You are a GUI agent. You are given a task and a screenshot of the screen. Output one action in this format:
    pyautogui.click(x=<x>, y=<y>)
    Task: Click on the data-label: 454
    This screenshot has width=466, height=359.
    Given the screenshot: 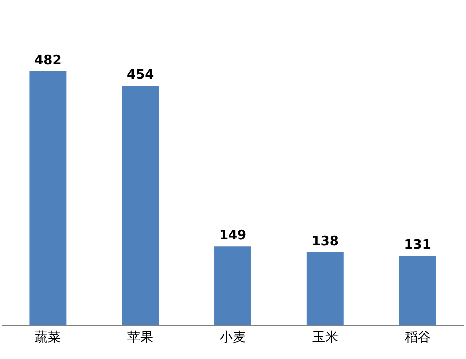 What is the action you would take?
    pyautogui.click(x=140, y=76)
    